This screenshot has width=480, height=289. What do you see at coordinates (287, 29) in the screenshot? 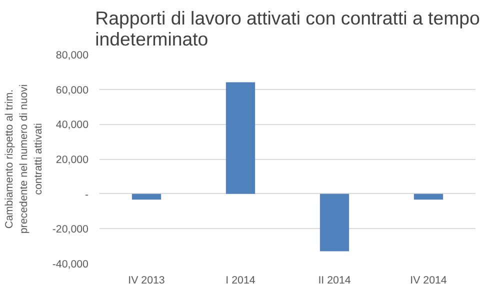
I see `chart-title: Rapporti di lavoro attivati con contratti a tempo indeterminato` at bounding box center [287, 29].